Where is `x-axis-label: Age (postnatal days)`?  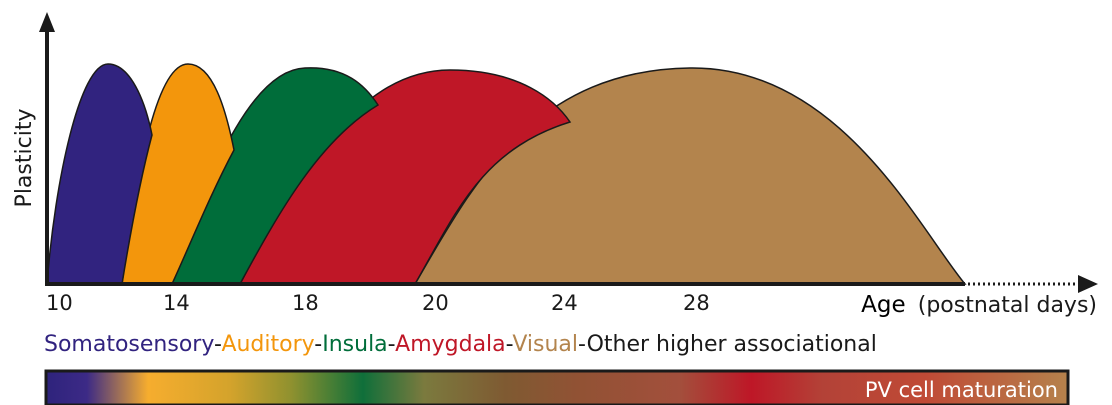 x-axis-label: Age (postnatal days) is located at coordinates (979, 305).